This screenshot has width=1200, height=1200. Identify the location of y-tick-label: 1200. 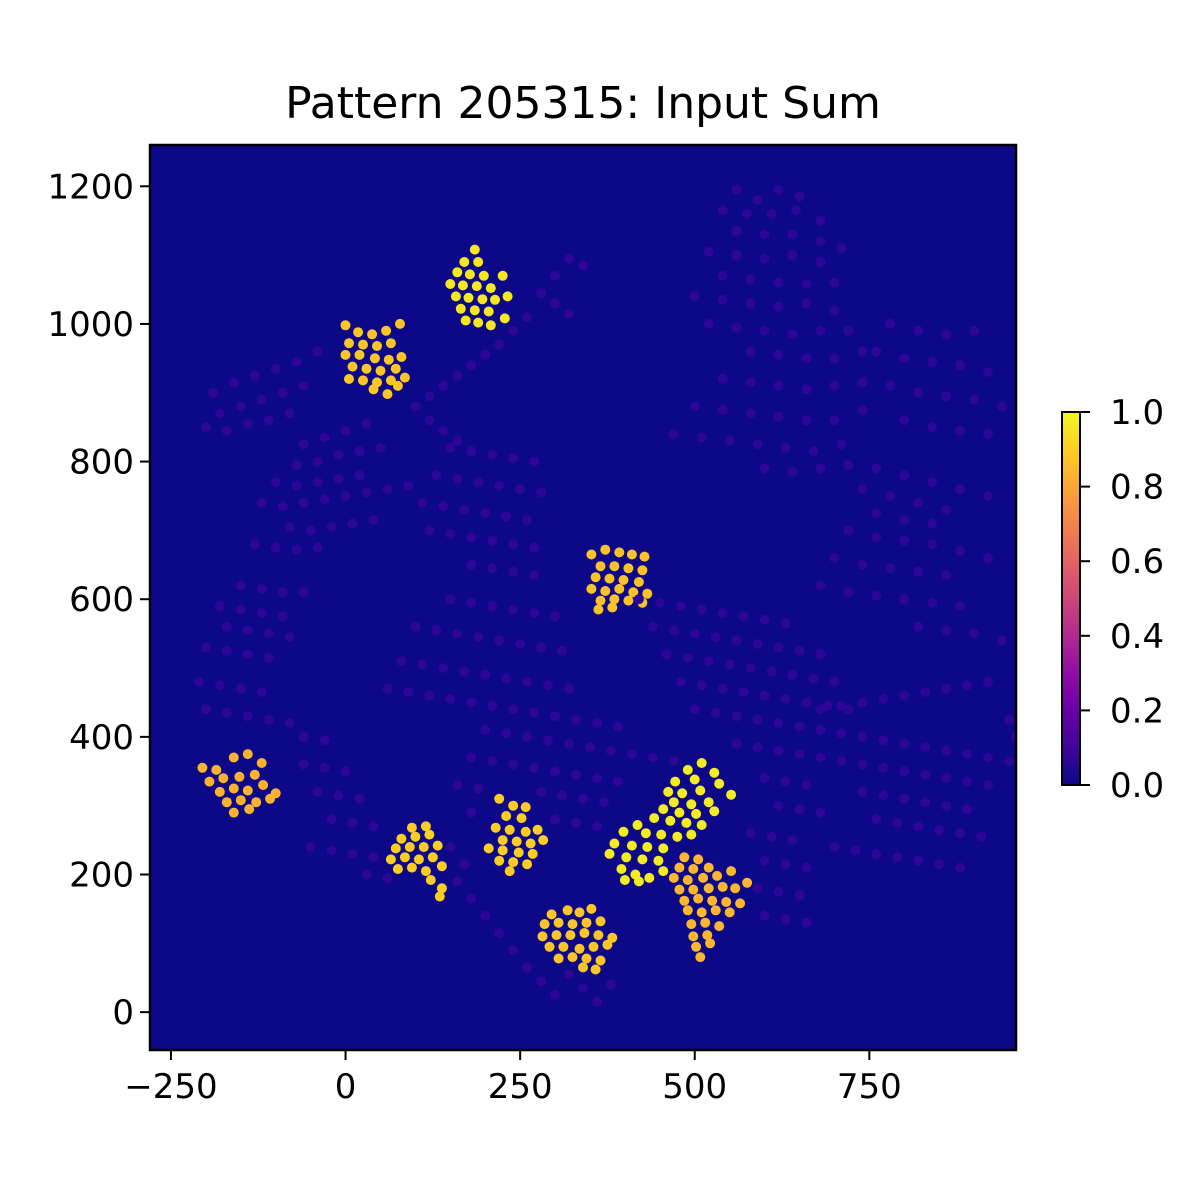
(90, 187).